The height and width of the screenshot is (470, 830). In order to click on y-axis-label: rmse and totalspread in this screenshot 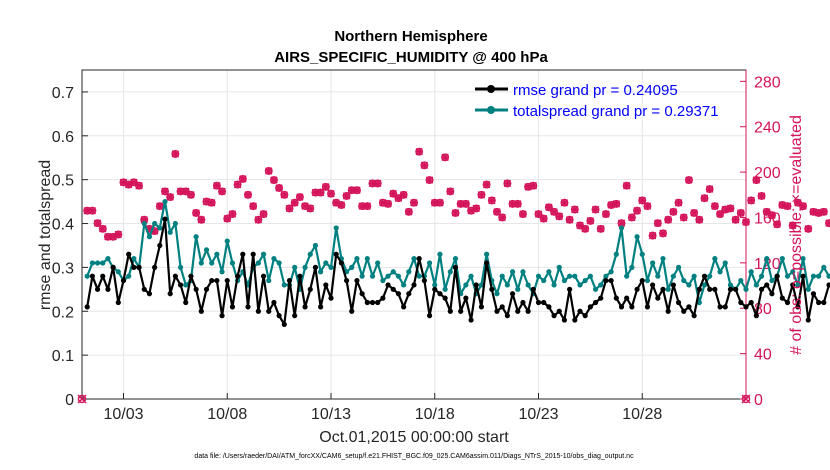, I will do `click(45, 235)`.